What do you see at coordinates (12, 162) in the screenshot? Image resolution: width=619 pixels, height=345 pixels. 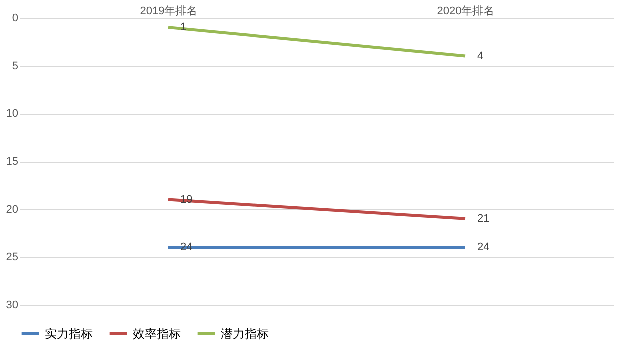 I see `y-tick-label: 15` at bounding box center [12, 162].